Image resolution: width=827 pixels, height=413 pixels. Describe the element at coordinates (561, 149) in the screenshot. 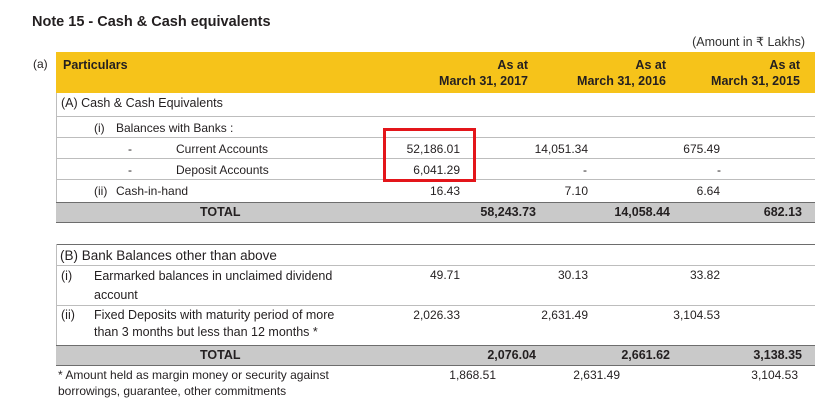

I see `current-2016: 14,051.34` at that location.